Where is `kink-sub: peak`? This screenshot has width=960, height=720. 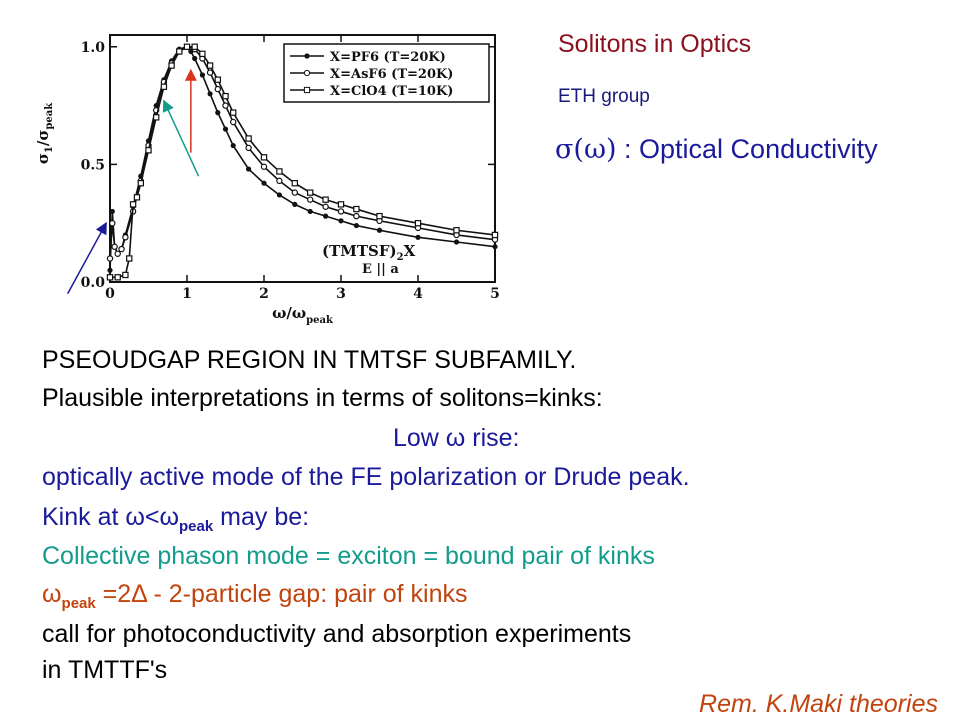 kink-sub: peak is located at coordinates (196, 526).